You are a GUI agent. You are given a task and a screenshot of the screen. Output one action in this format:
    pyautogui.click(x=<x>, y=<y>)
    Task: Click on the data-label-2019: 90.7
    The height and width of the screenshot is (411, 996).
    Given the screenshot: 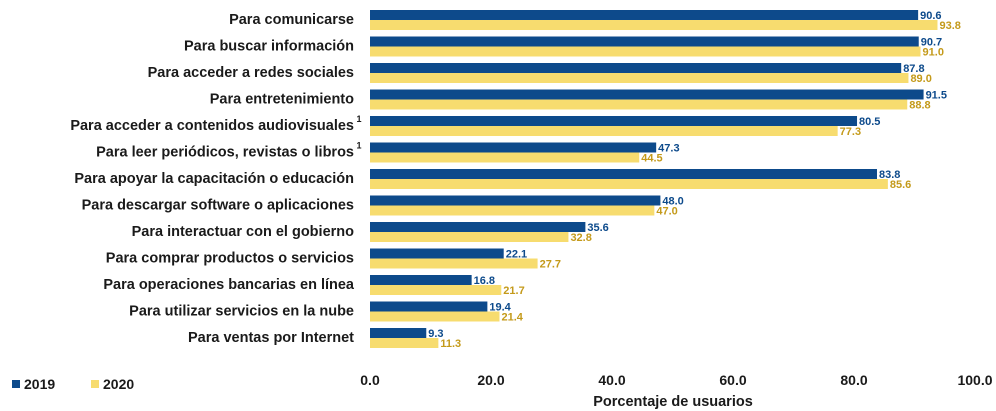 What is the action you would take?
    pyautogui.click(x=931, y=43)
    